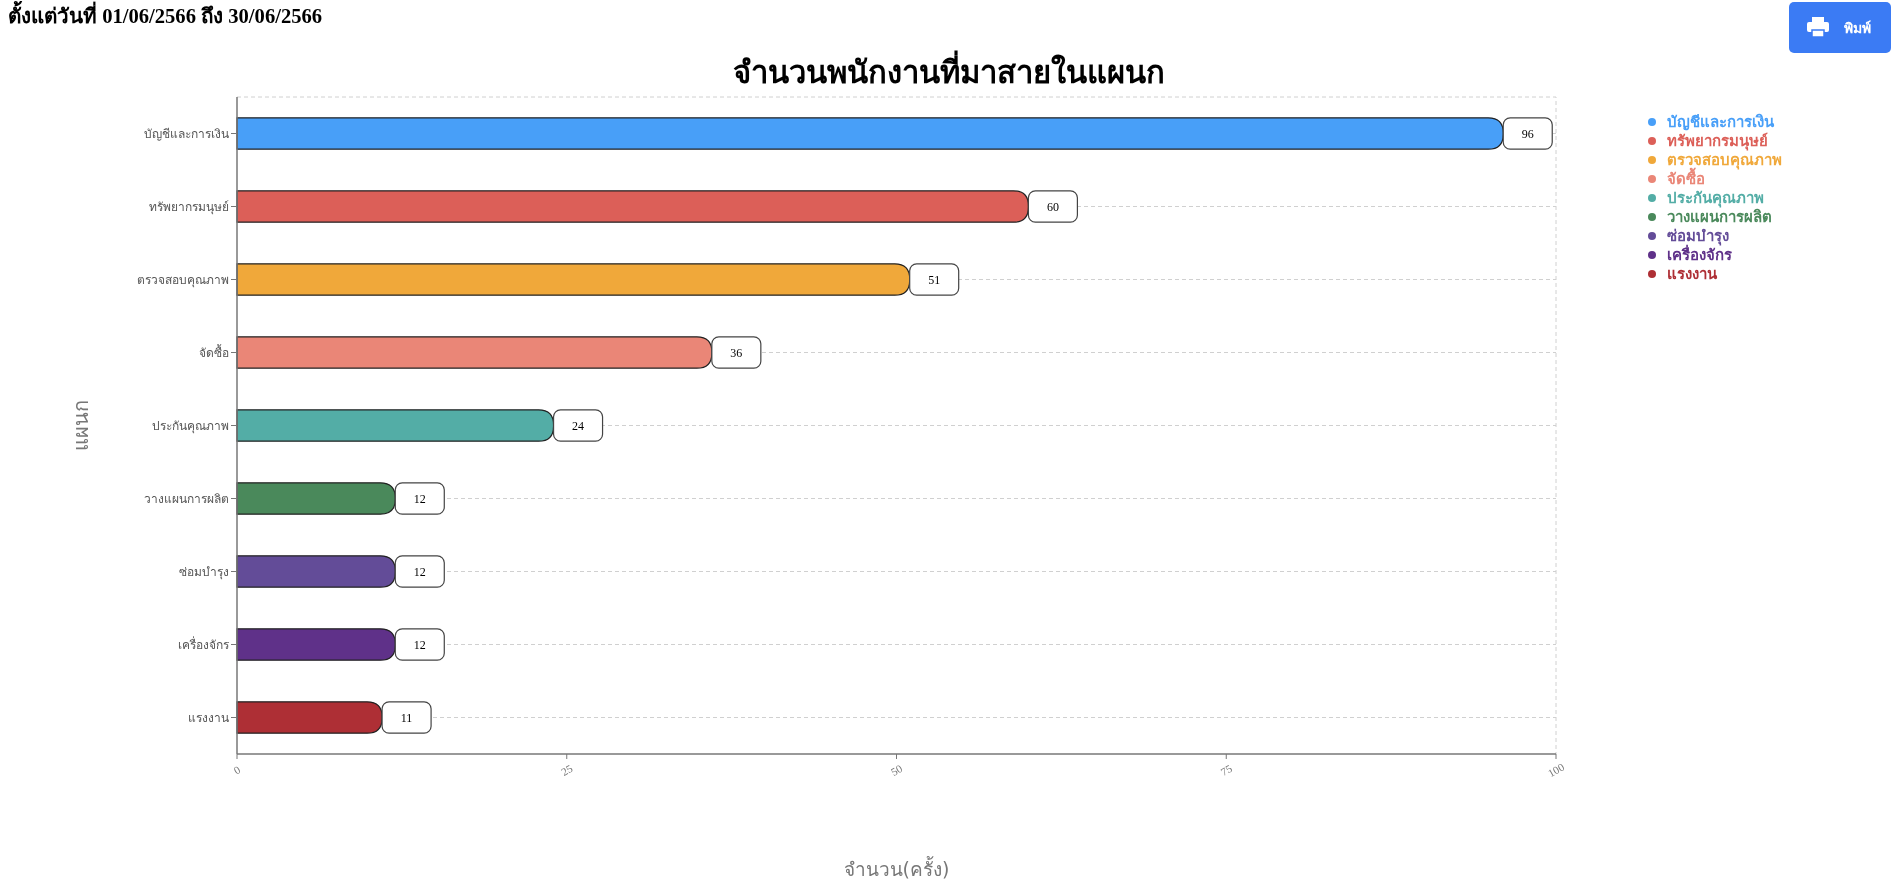  I want to click on legend-label: วางแผนการผลิต, so click(1719, 217).